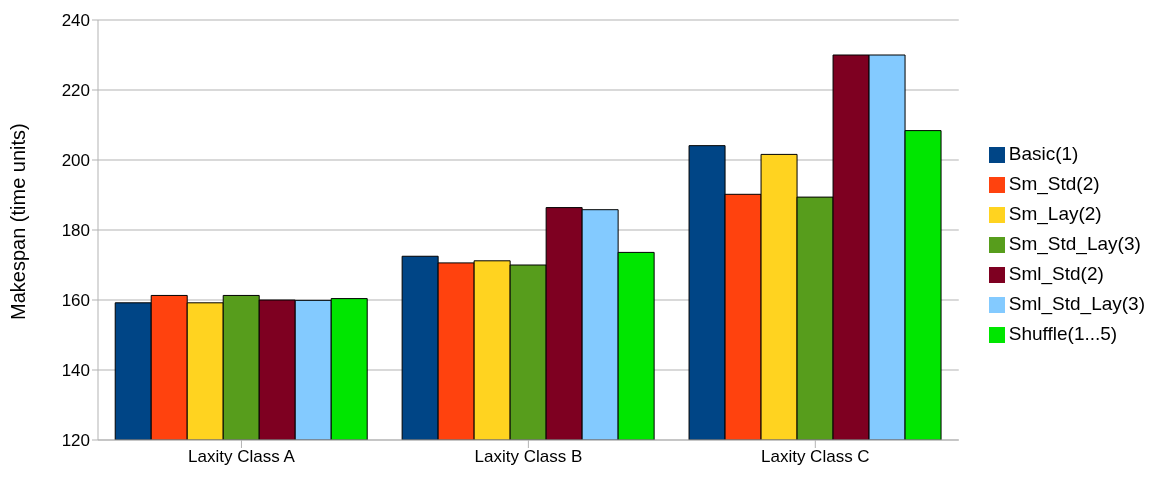 The width and height of the screenshot is (1173, 489). What do you see at coordinates (18, 221) in the screenshot?
I see `y-axis-title: Makespan (time units)` at bounding box center [18, 221].